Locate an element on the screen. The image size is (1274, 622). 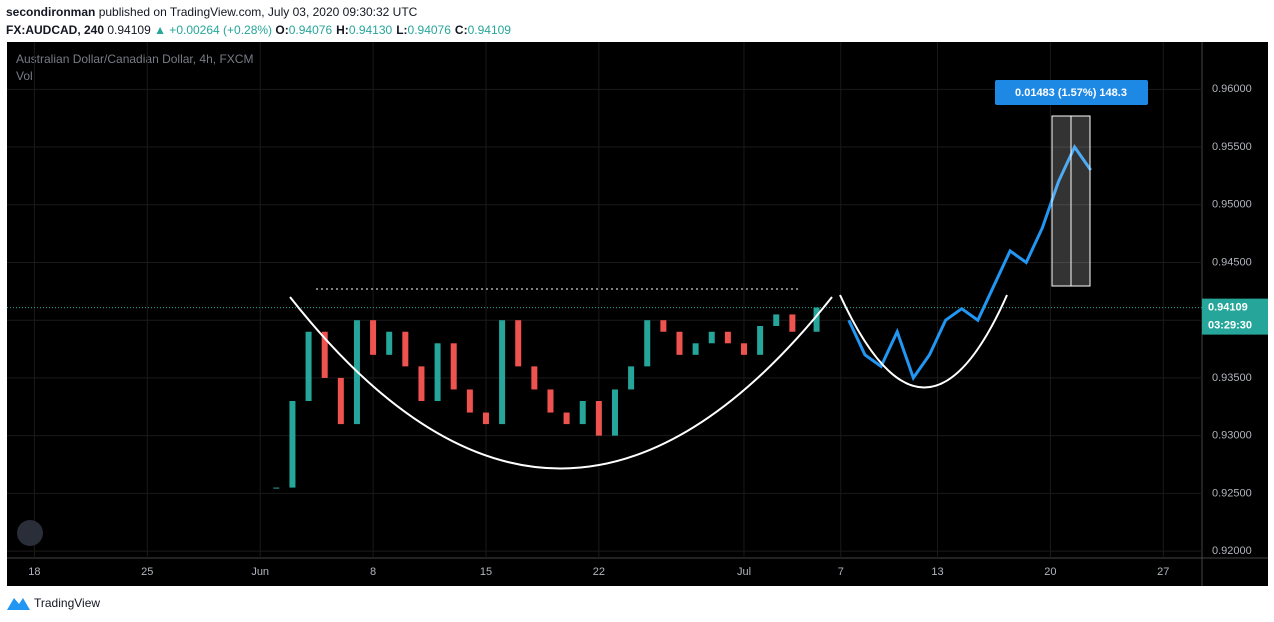
logo-badge is located at coordinates (30, 533).